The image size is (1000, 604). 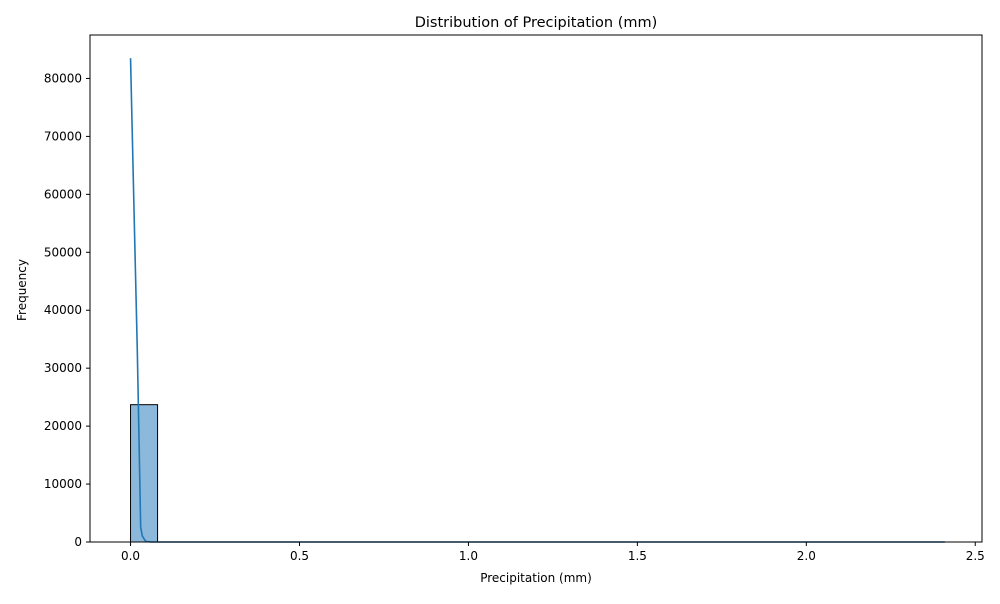 I want to click on y-tick-label: 70000, so click(x=63, y=136).